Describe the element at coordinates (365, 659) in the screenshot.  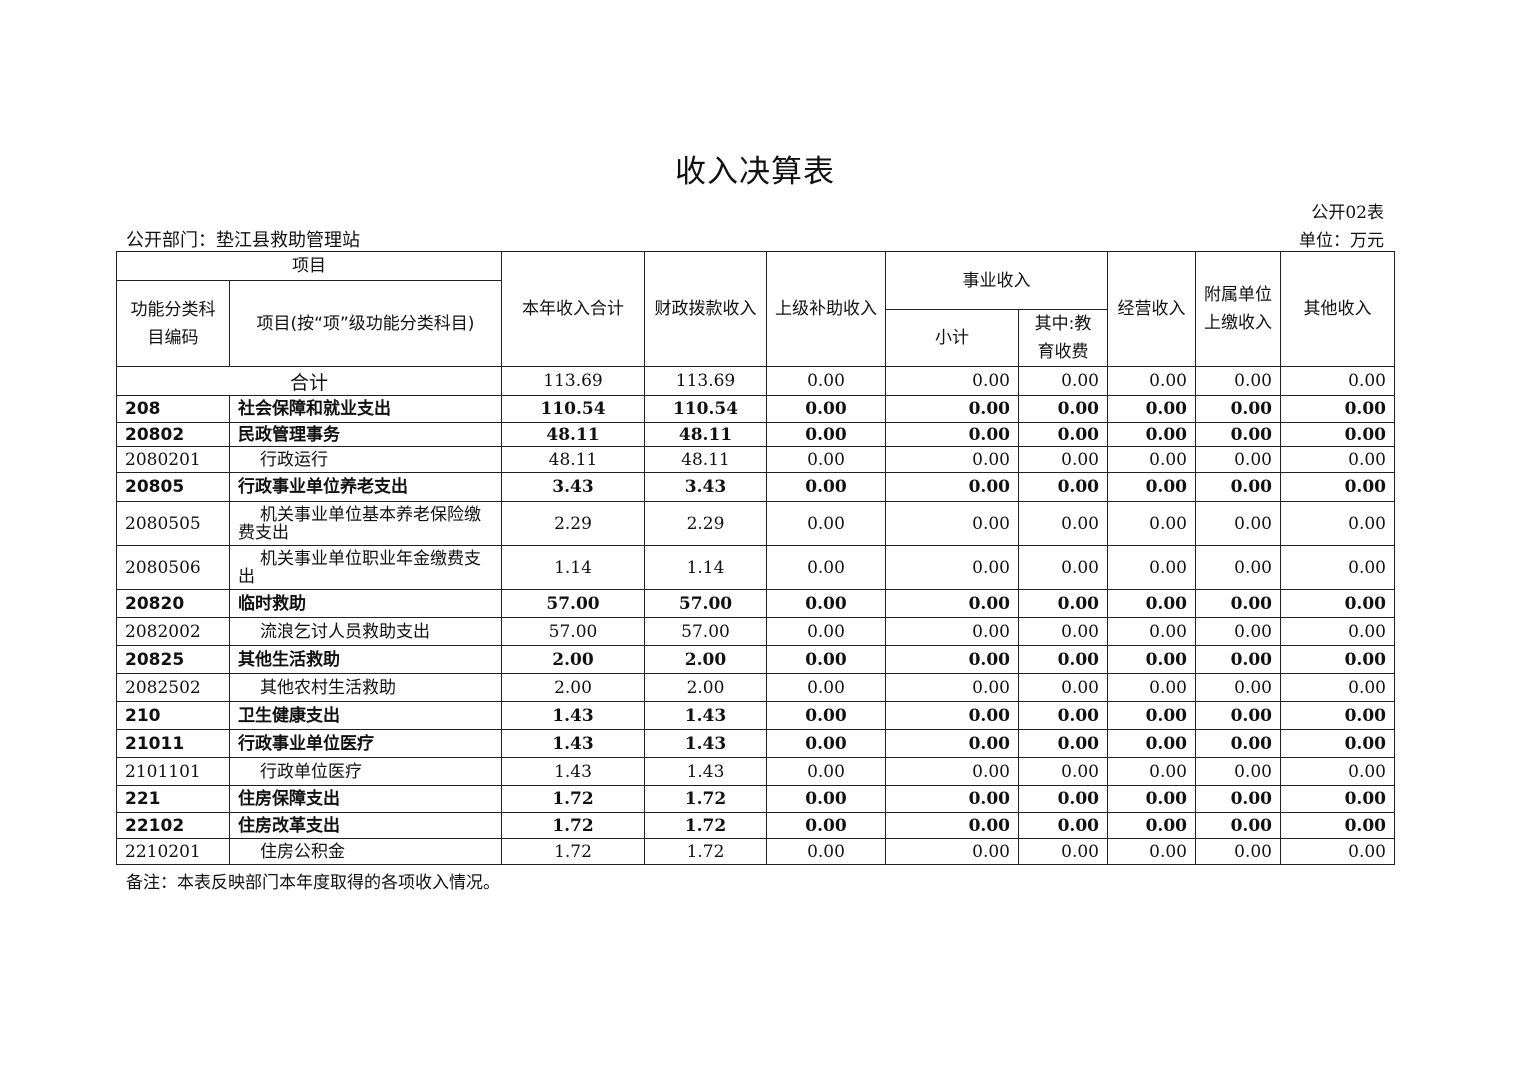
I see `row-name: 其他生活救助` at that location.